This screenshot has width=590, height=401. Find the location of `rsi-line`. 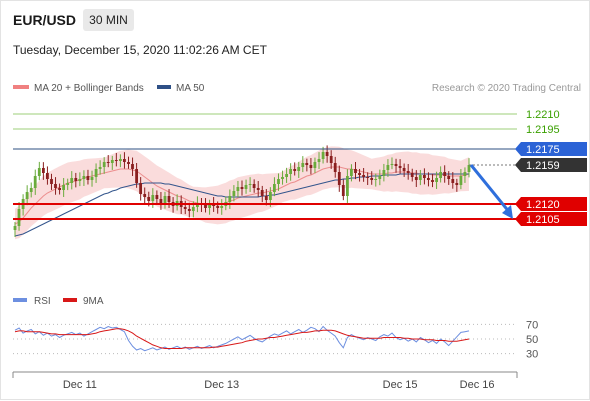

rsi-line is located at coordinates (242, 338).